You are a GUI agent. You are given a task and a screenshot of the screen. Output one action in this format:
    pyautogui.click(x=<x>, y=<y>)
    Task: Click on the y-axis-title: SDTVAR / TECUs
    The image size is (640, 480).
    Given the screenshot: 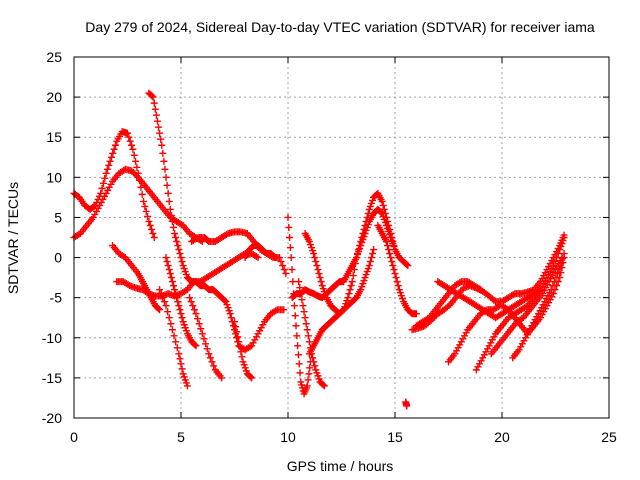 What is the action you would take?
    pyautogui.click(x=13, y=238)
    